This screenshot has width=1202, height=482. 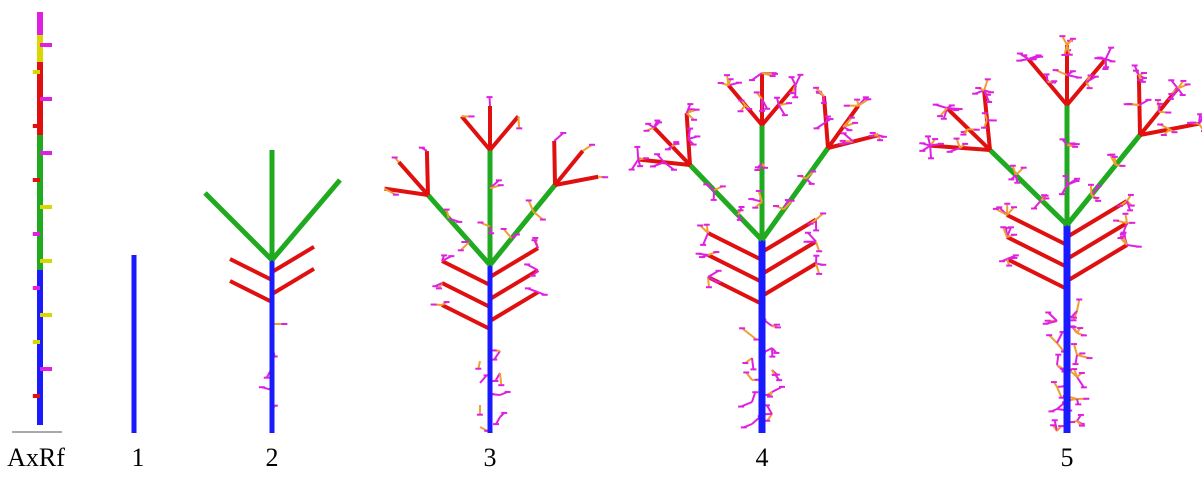 I want to click on stage-label: 1, so click(x=138, y=457).